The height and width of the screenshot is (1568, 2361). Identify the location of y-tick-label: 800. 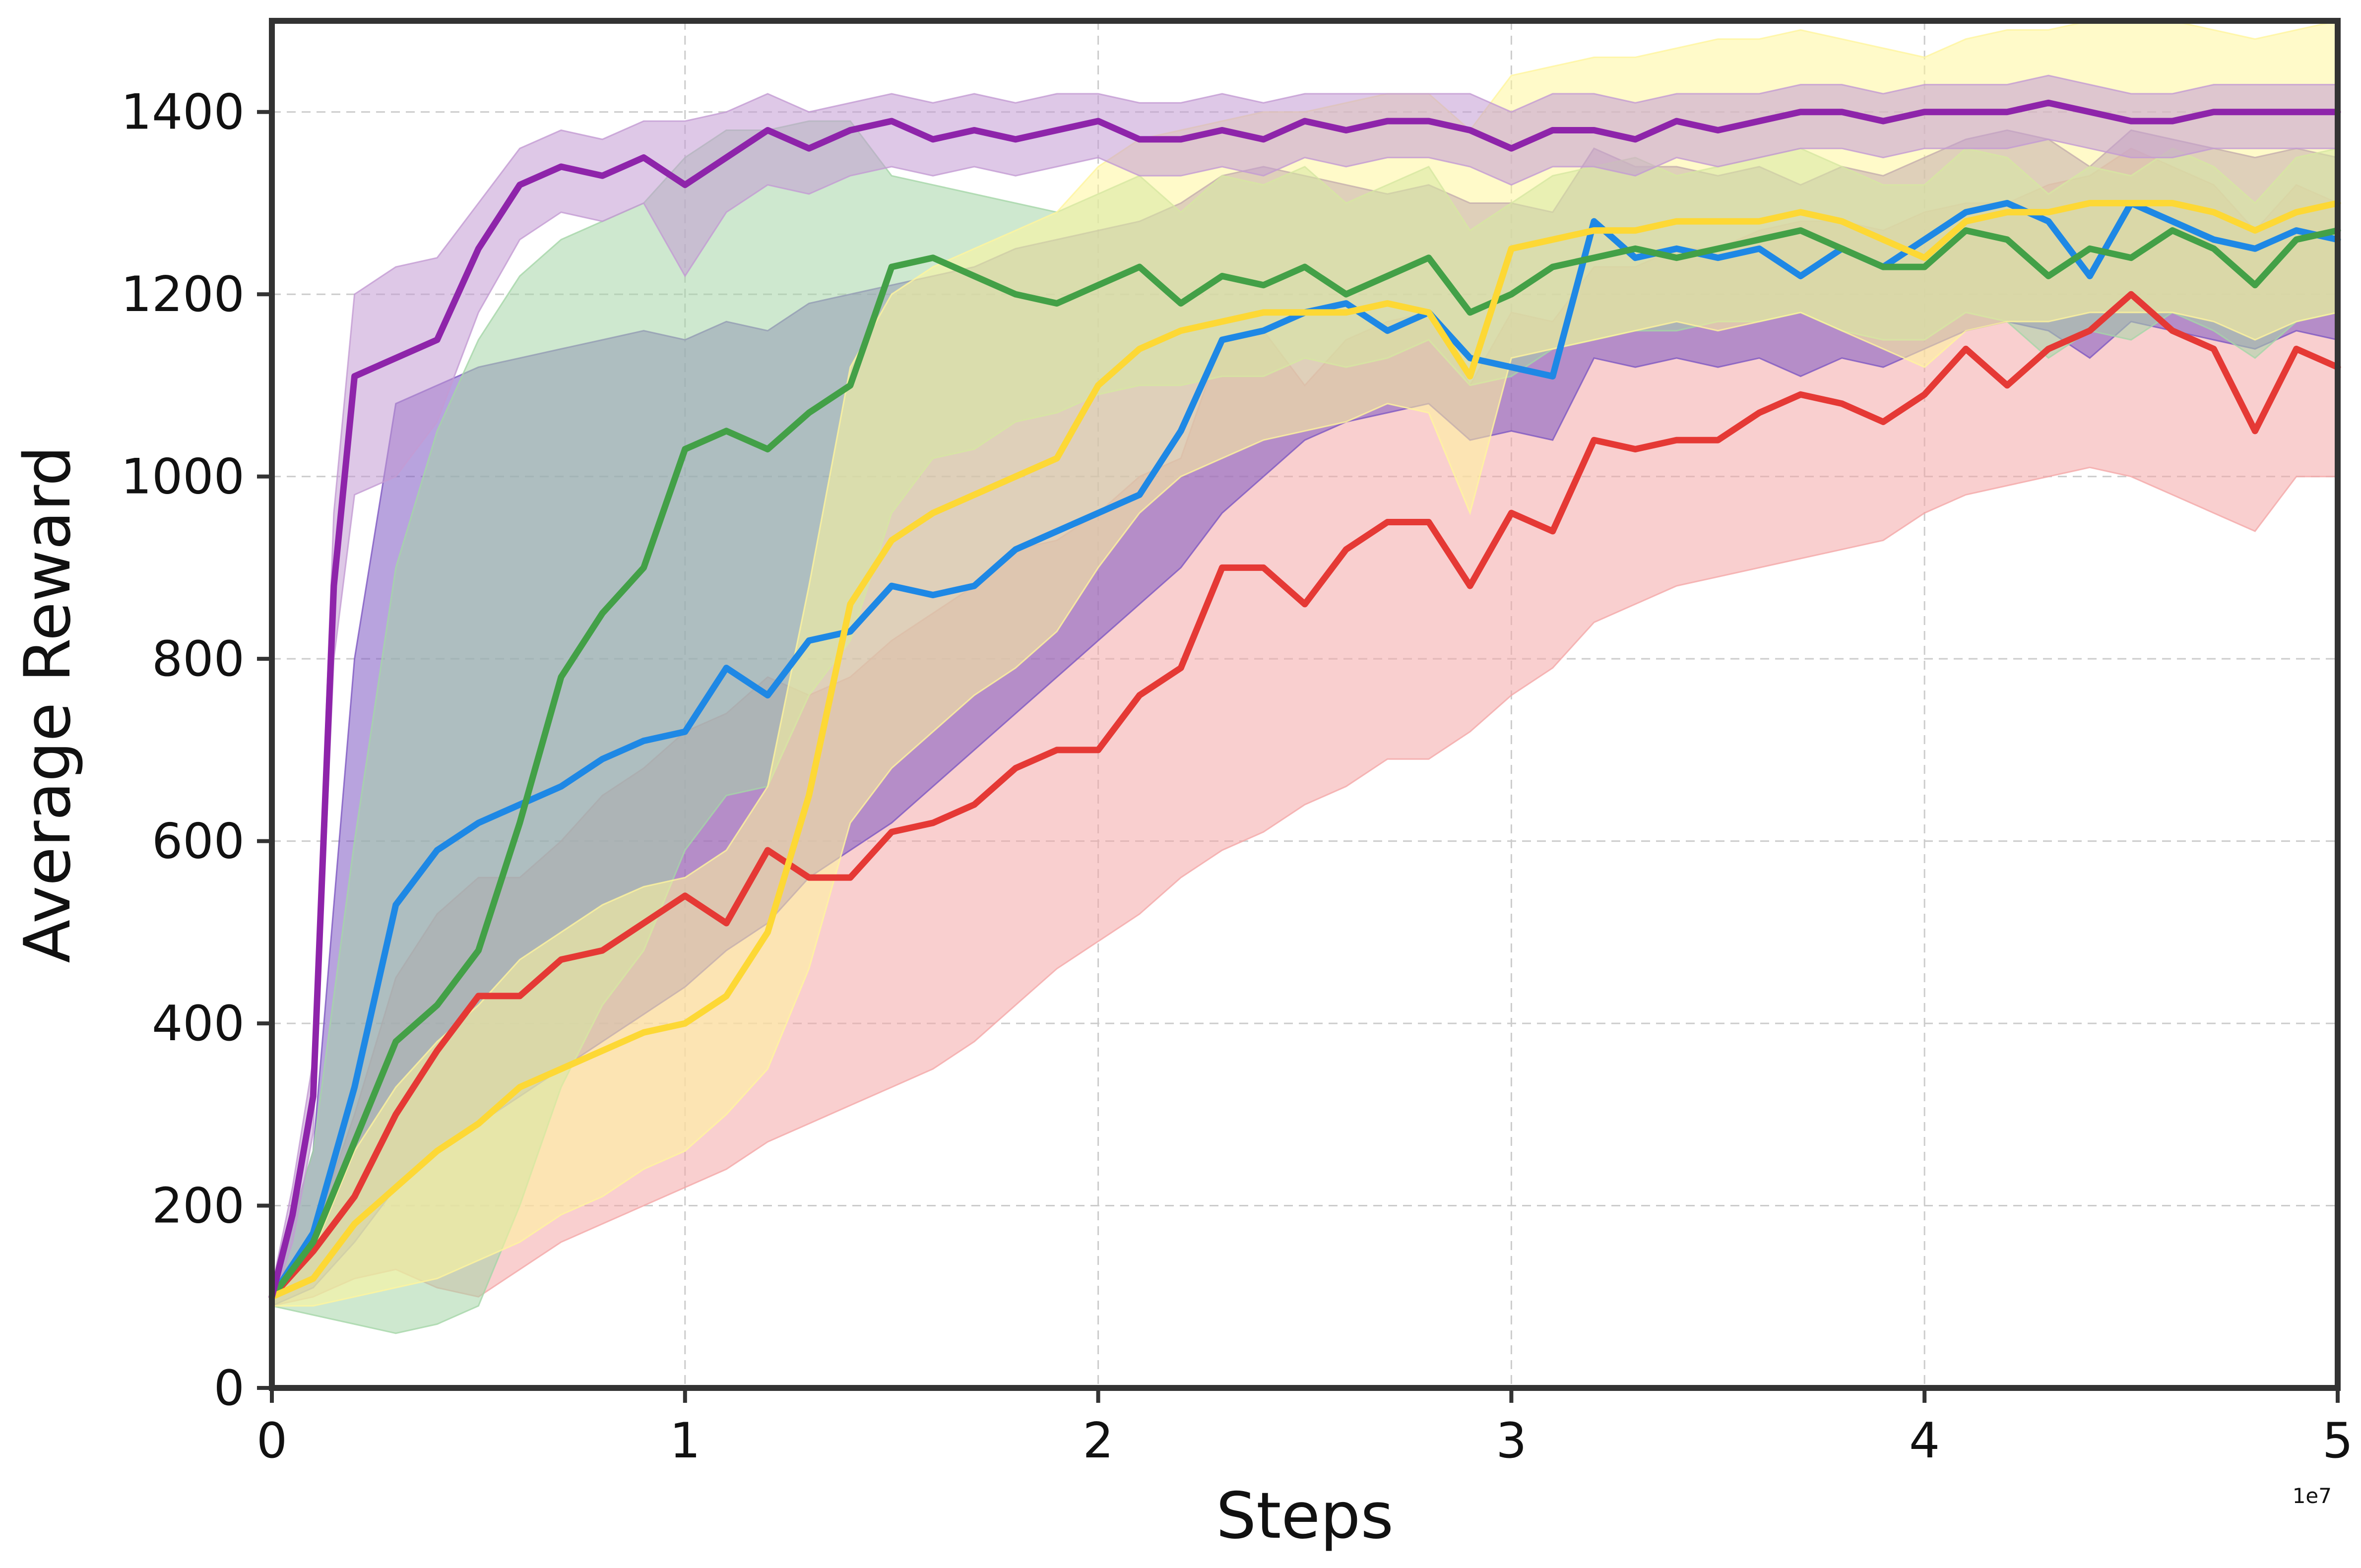
(198, 659).